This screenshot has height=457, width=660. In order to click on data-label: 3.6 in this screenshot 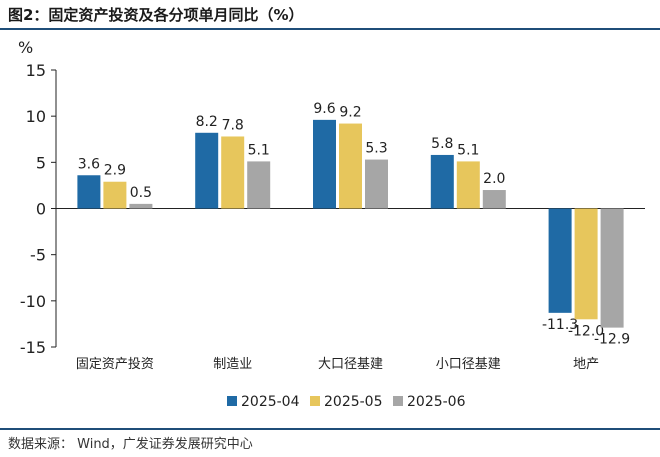, I will do `click(89, 164)`.